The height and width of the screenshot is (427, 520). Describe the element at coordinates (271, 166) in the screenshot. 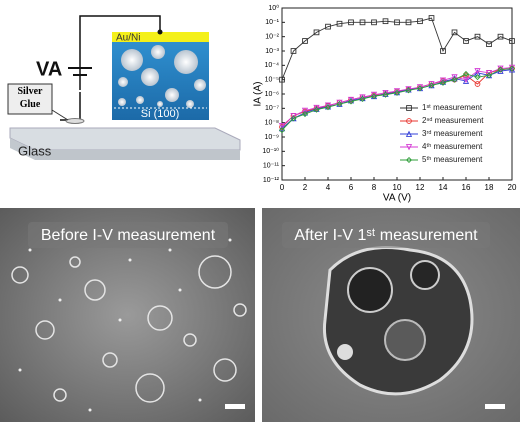

I see `y-tick-label: 10⁻¹¹` at that location.